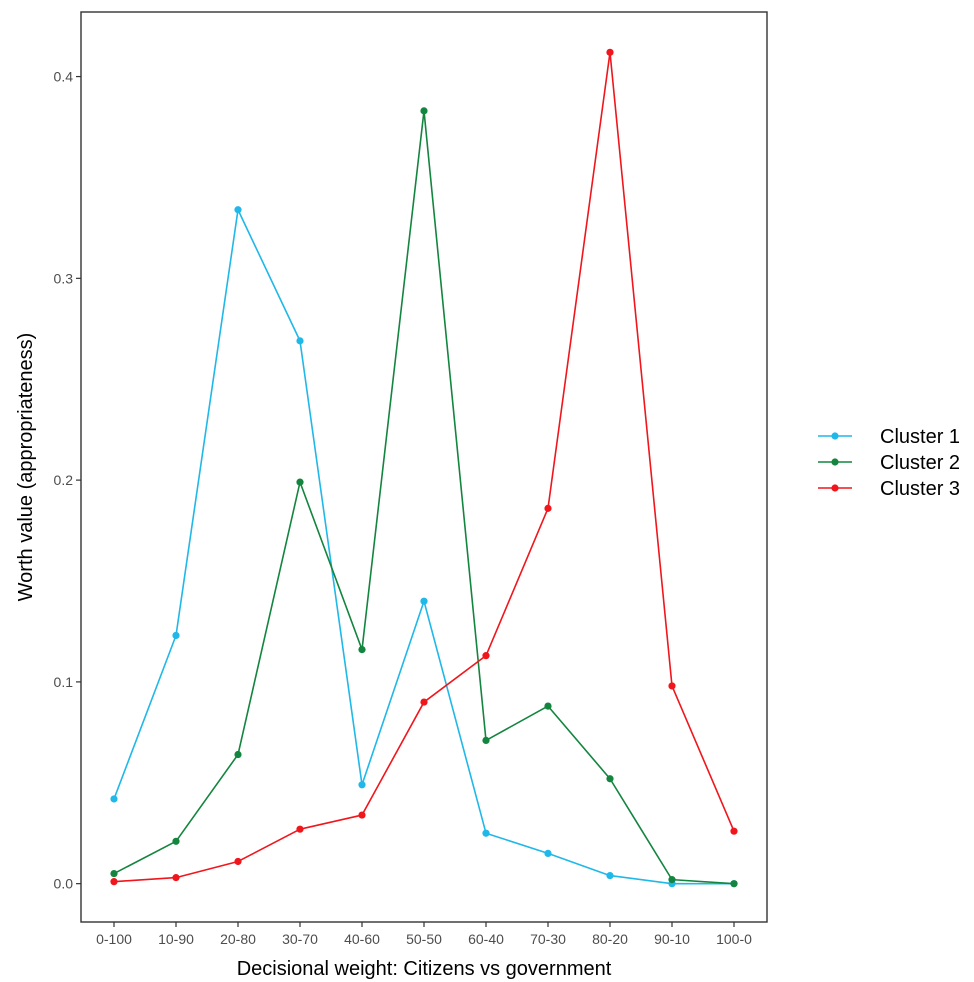 The width and height of the screenshot is (974, 982). What do you see at coordinates (734, 939) in the screenshot?
I see `x-tick-label: 100-0` at bounding box center [734, 939].